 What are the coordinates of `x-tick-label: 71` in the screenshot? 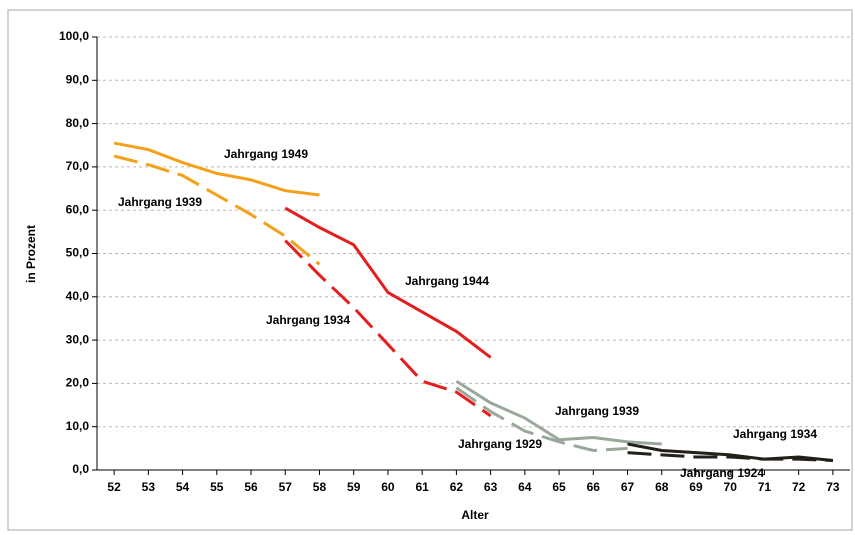 It's located at (765, 487).